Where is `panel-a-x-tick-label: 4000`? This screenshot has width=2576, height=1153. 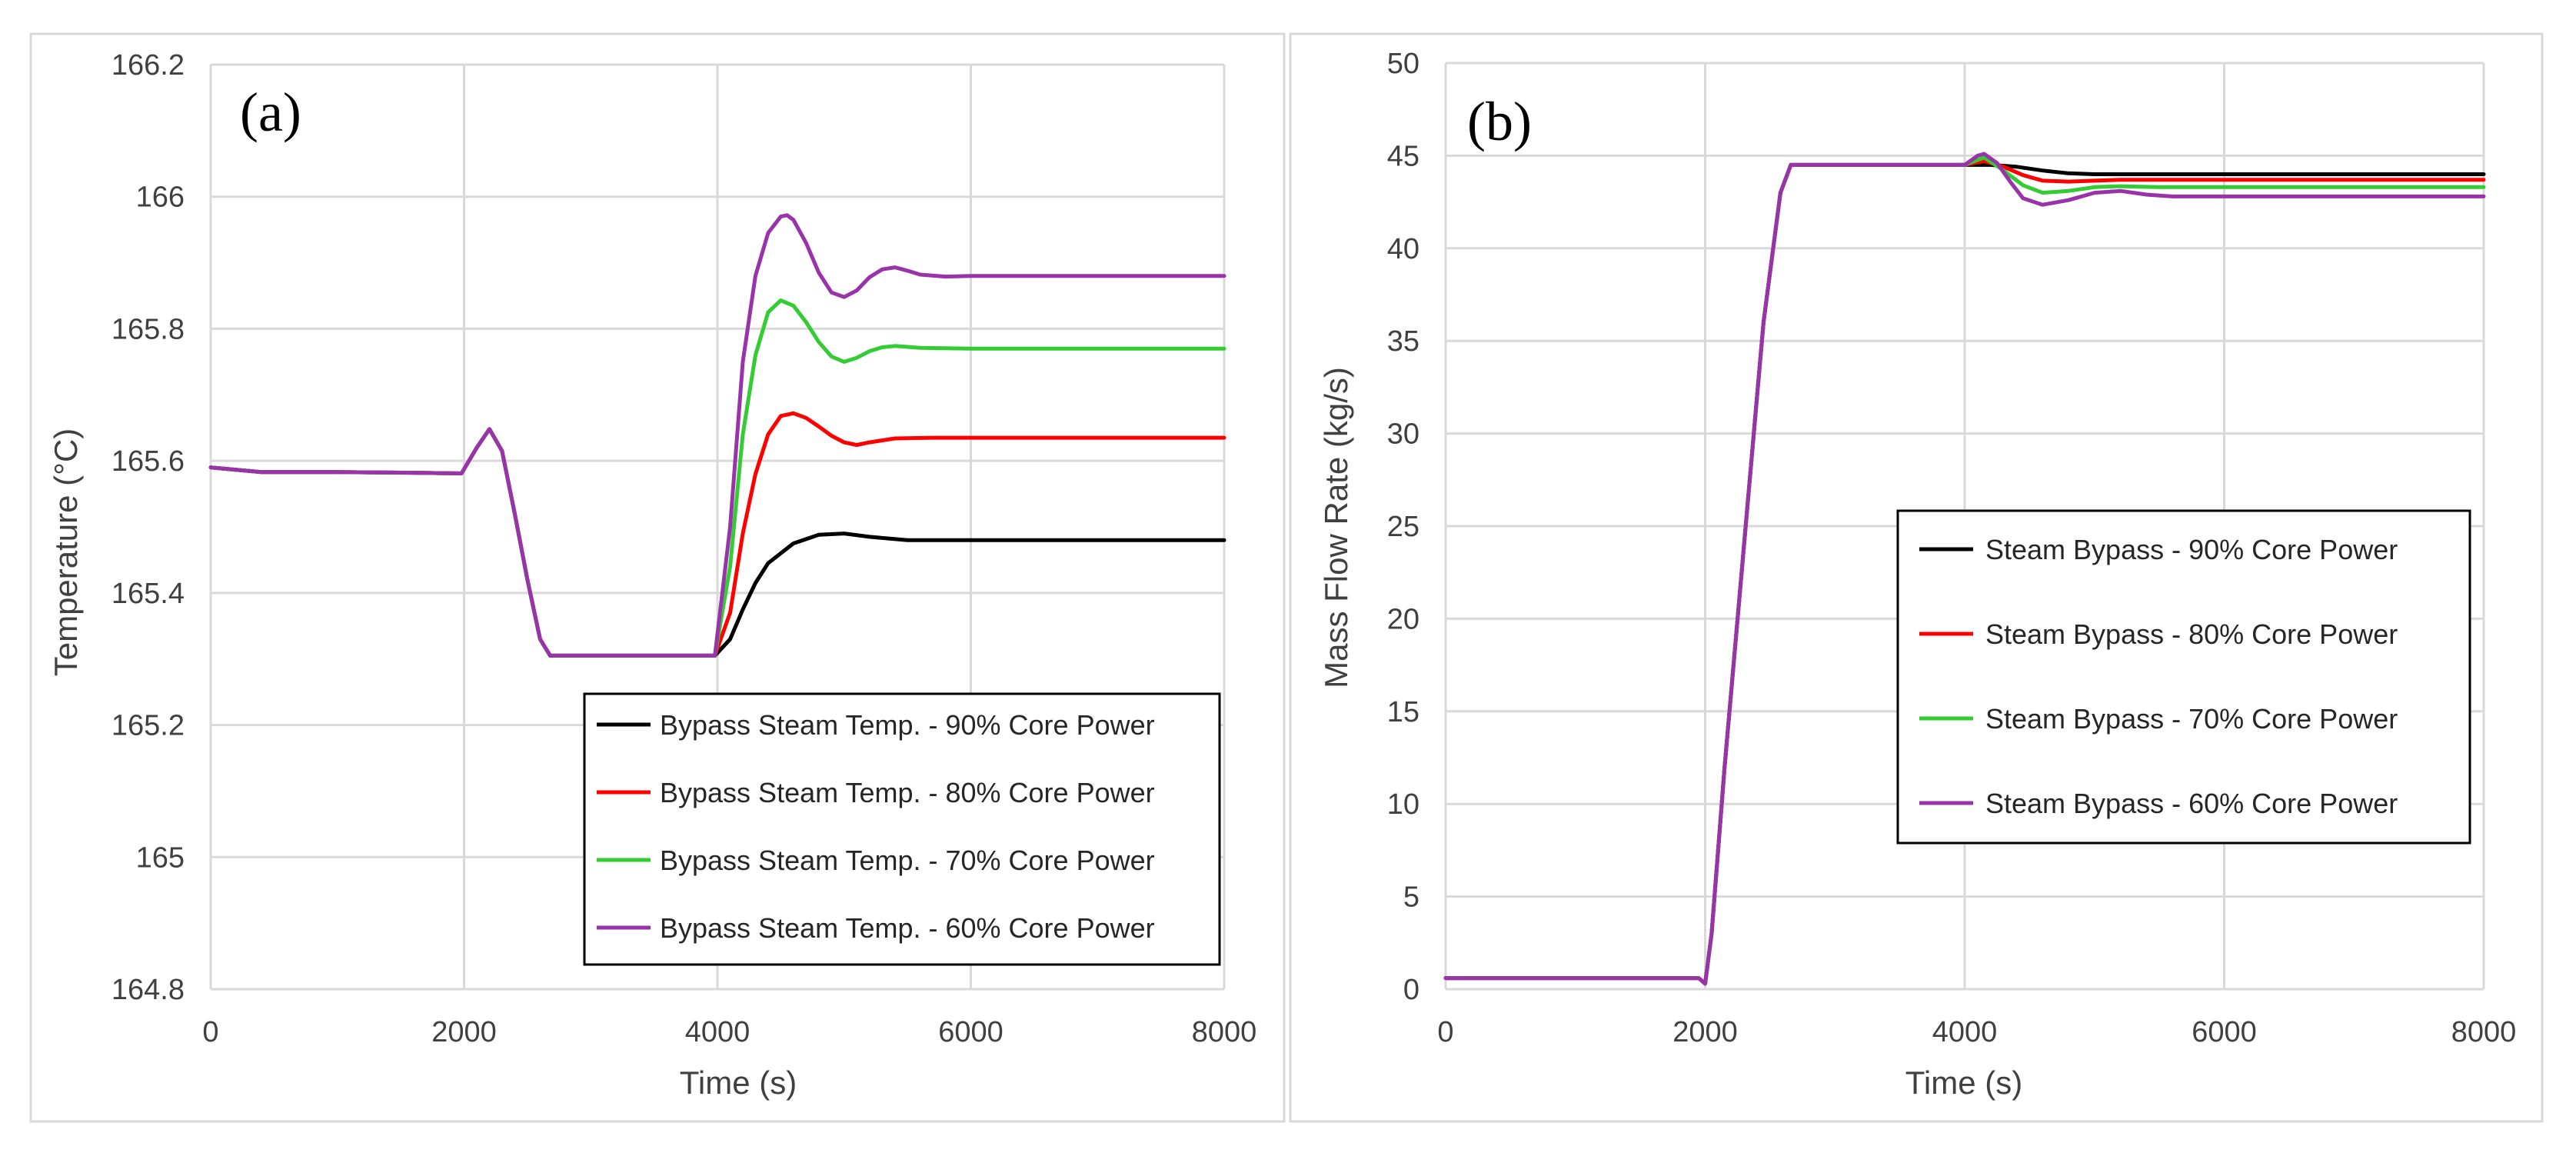
panel-a-x-tick-label: 4000 is located at coordinates (718, 1032).